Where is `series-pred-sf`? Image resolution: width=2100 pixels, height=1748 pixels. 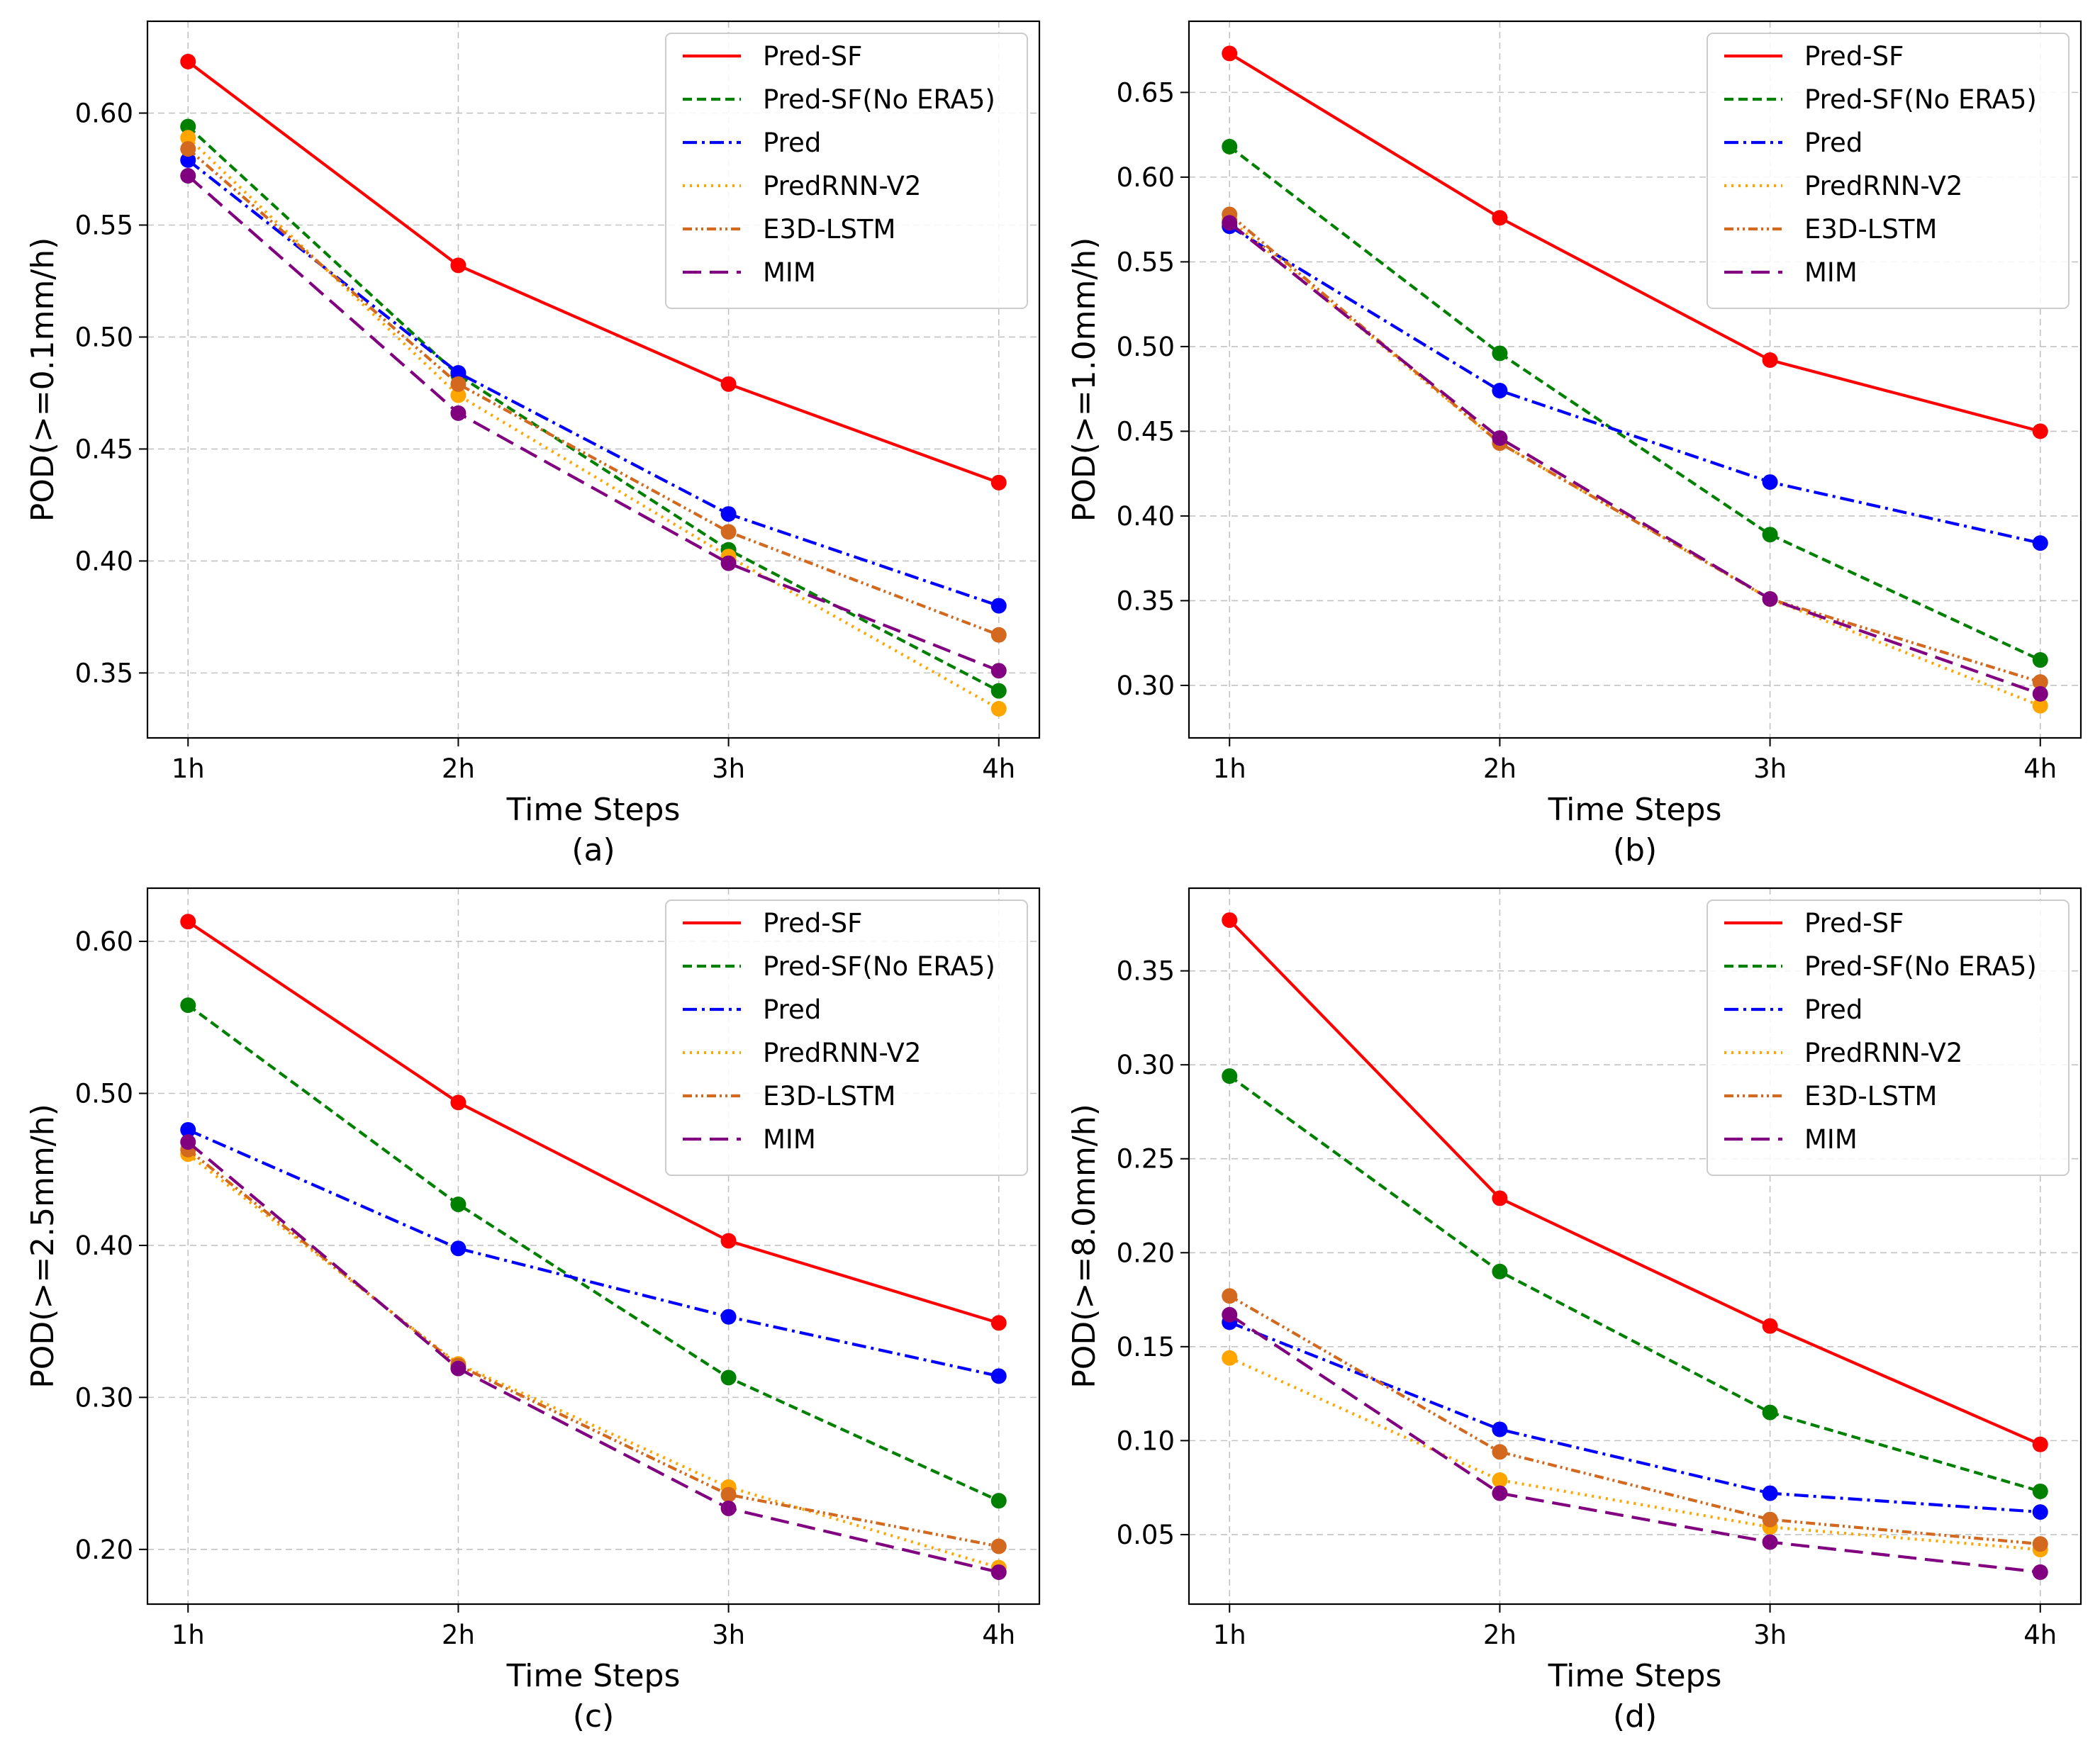
series-pred-sf is located at coordinates (1635, 242).